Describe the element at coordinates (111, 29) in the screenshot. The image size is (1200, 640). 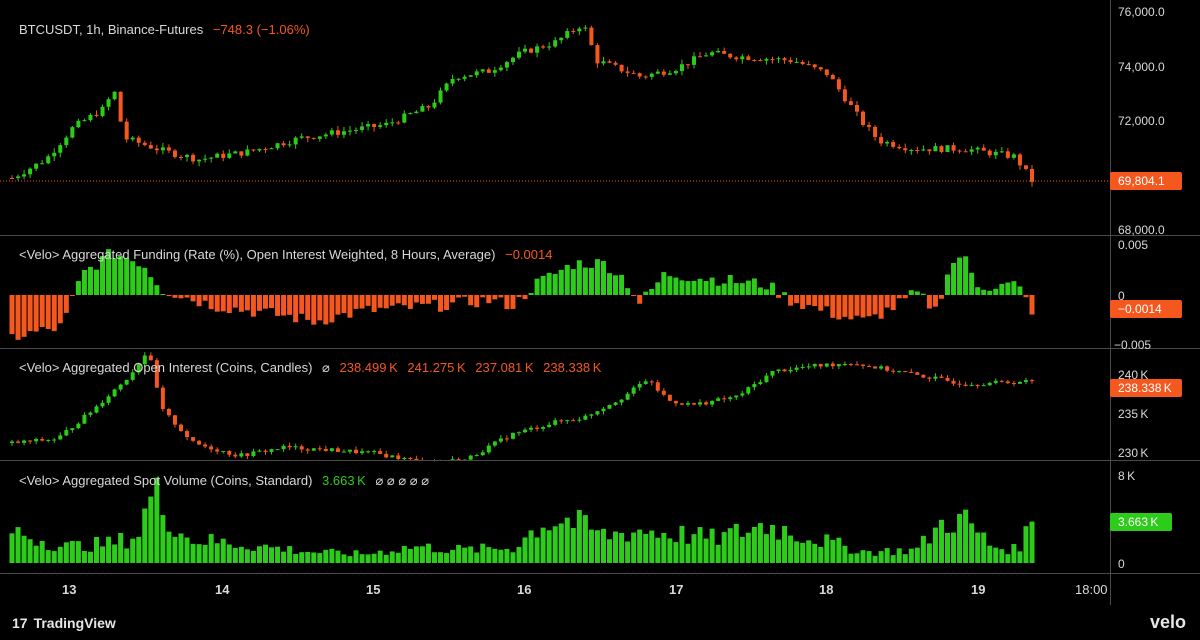
I see `price-title: BTCUSDT, 1h, Binance-Futures` at that location.